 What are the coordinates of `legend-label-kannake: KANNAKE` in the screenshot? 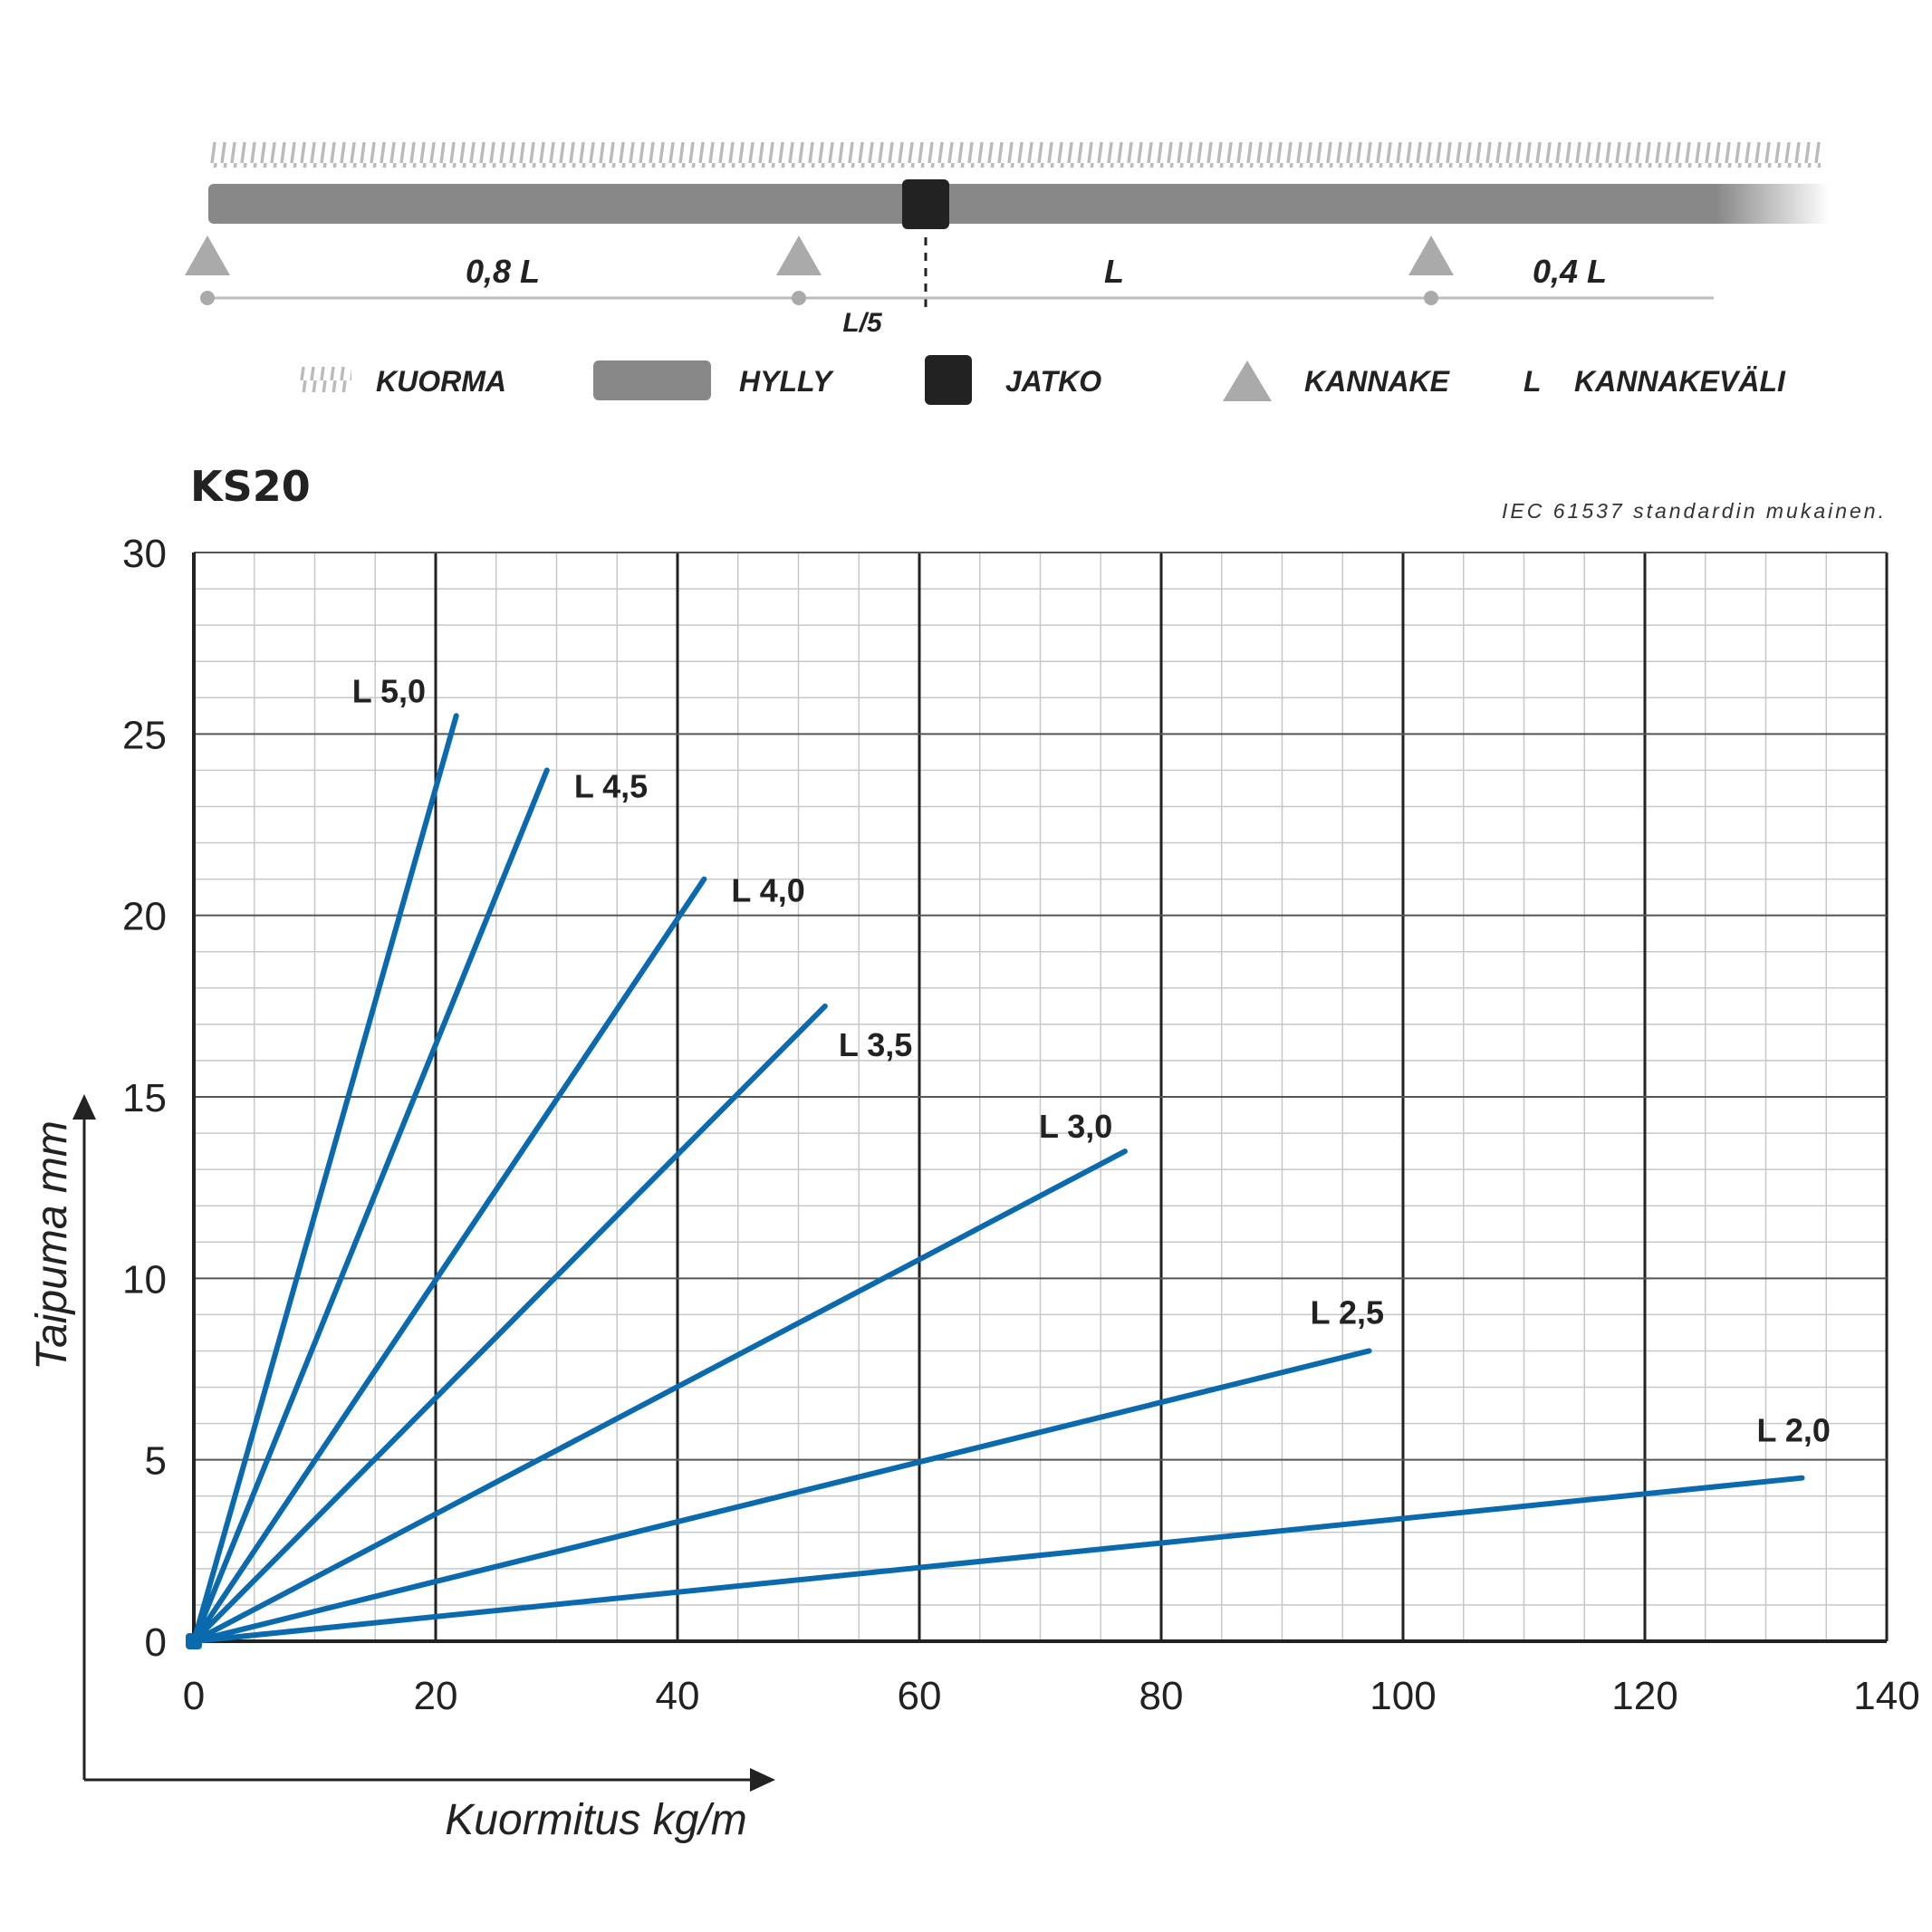 It's located at (1377, 381).